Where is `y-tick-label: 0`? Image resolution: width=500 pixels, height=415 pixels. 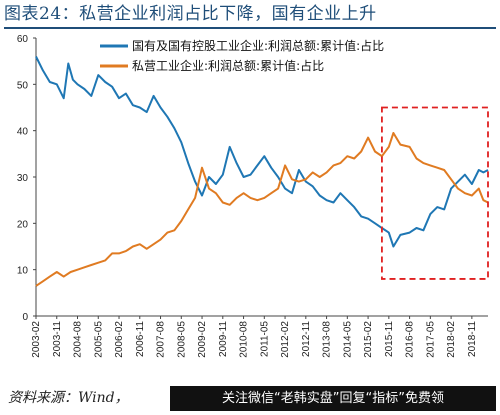
y-tick-label: 0 is located at coordinates (25, 317).